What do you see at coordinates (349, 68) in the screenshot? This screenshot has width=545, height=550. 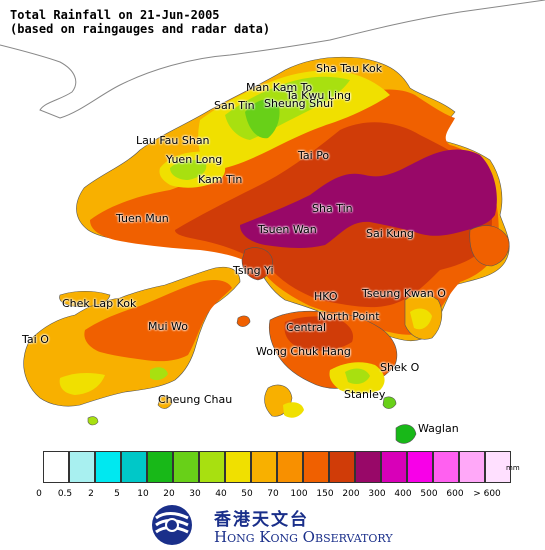 I see `place-label-sha-tau-kok: Sha Tau Kok` at bounding box center [349, 68].